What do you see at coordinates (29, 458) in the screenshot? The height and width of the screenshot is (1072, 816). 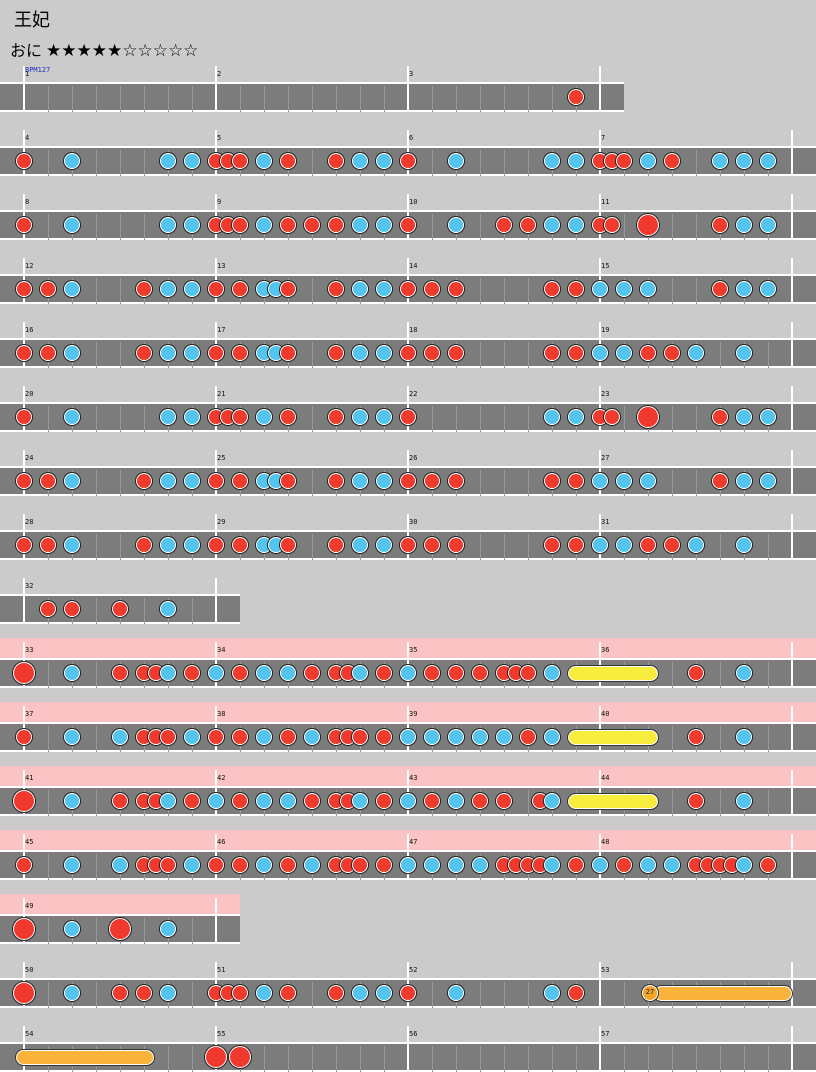 I see `measure-number: 24` at bounding box center [29, 458].